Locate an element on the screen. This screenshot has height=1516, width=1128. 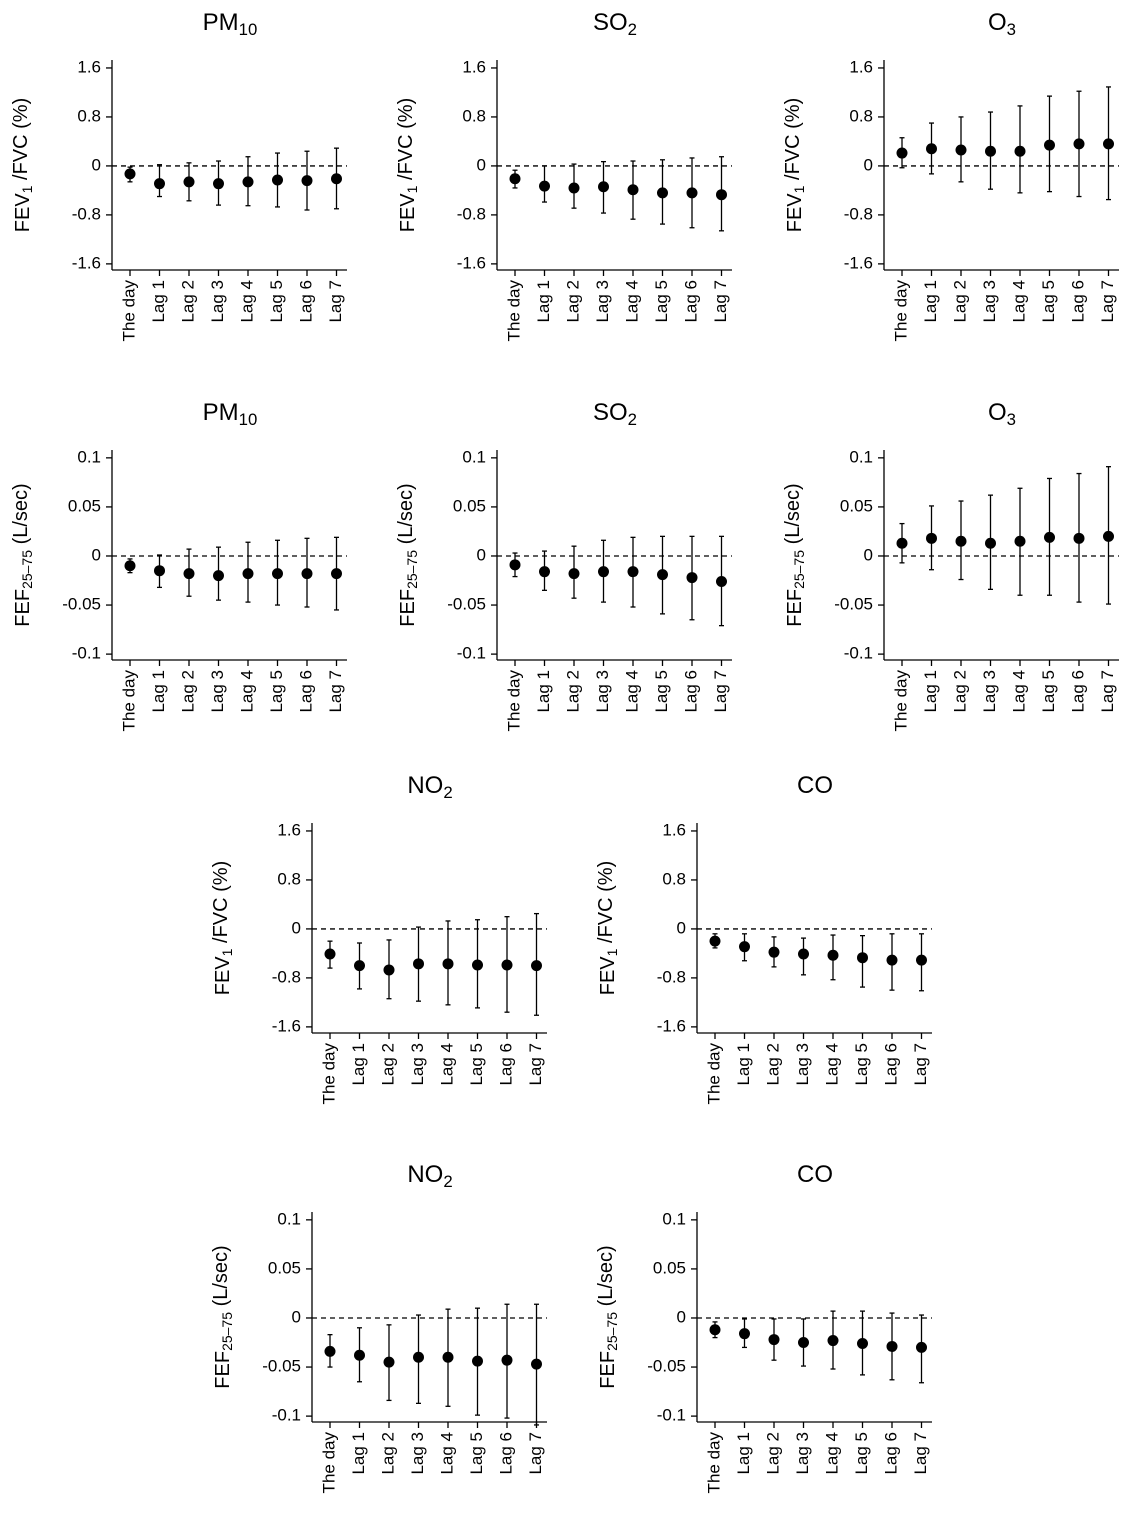
chart-title-part: PM is located at coordinates (221, 22).